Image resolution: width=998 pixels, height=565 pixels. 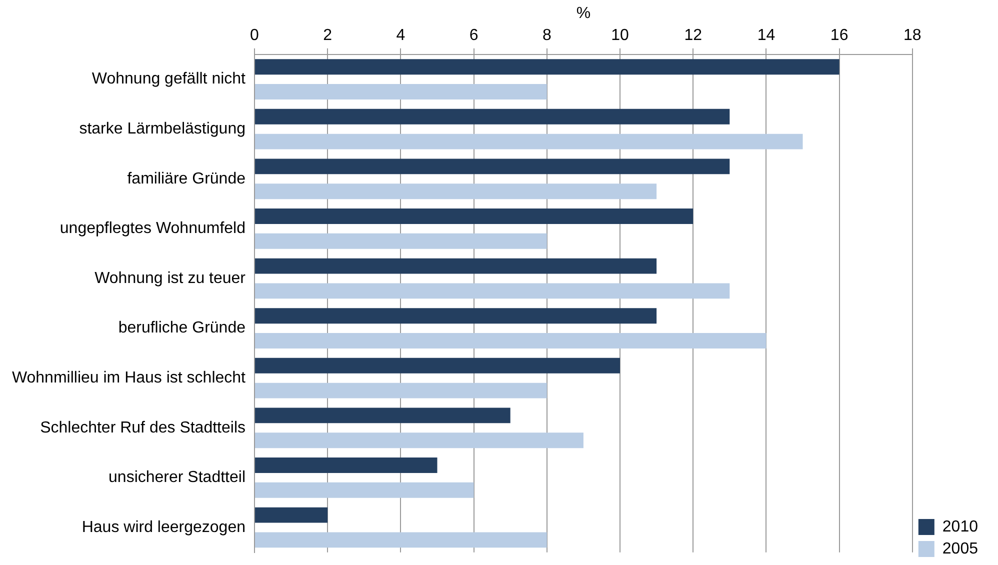 What do you see at coordinates (143, 427) in the screenshot?
I see `y-tick-label: Schlechter Ruf des Stadtteils` at bounding box center [143, 427].